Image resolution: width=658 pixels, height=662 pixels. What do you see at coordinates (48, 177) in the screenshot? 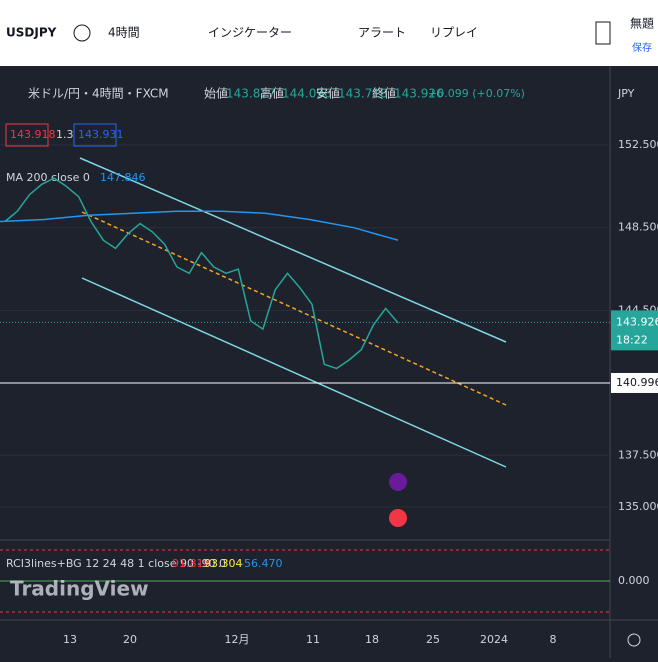
I see `ma-label: MA 200 close 0` at bounding box center [48, 177].